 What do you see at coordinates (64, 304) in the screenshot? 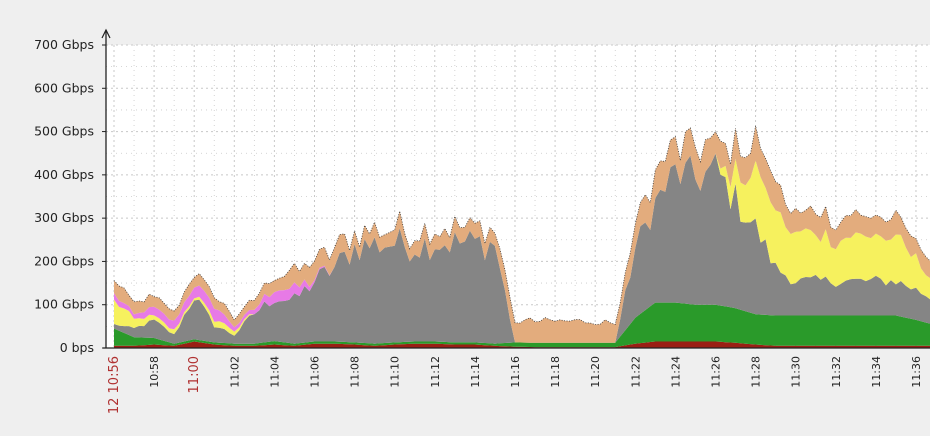
I see `y-tick-label: 100 Gbps` at bounding box center [64, 304].